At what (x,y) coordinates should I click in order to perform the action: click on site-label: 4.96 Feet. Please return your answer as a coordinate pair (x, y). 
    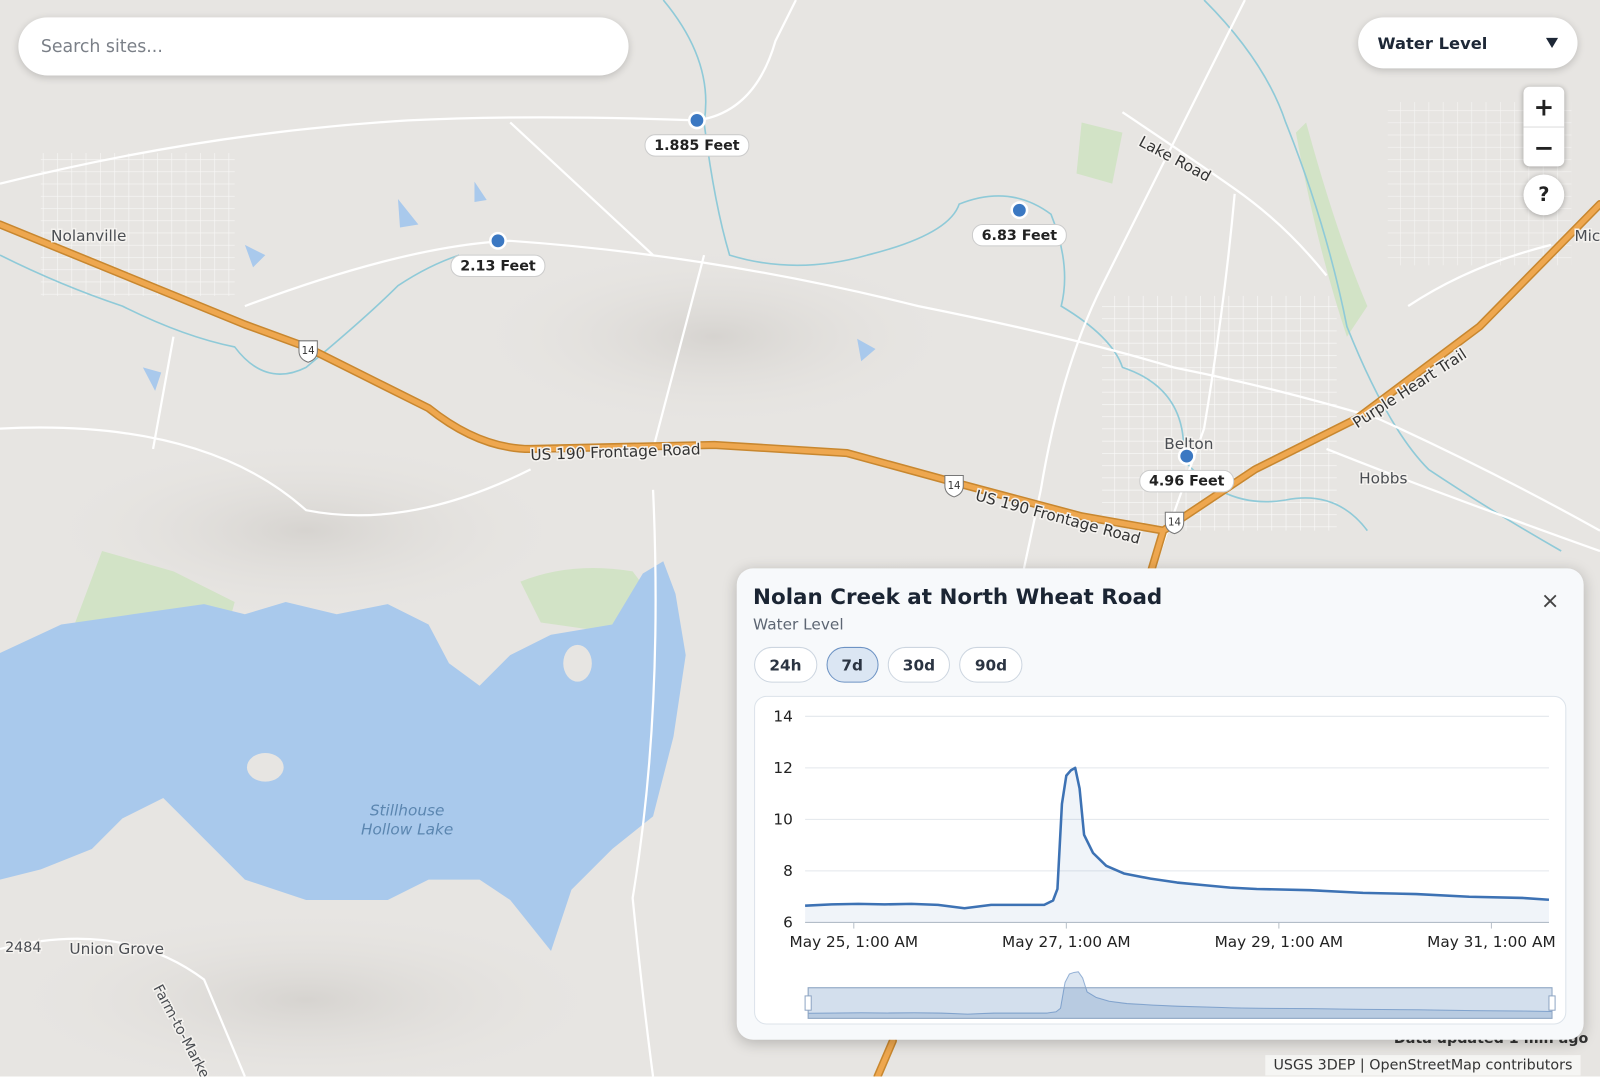
    Looking at the image, I should click on (1187, 482).